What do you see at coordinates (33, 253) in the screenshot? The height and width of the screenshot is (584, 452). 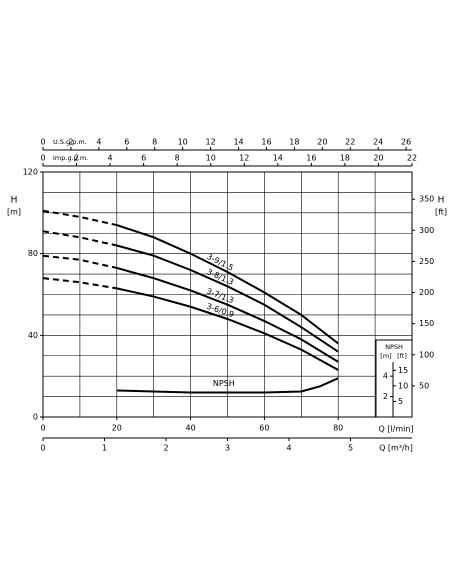 I see `y-tick-label: 80` at bounding box center [33, 253].